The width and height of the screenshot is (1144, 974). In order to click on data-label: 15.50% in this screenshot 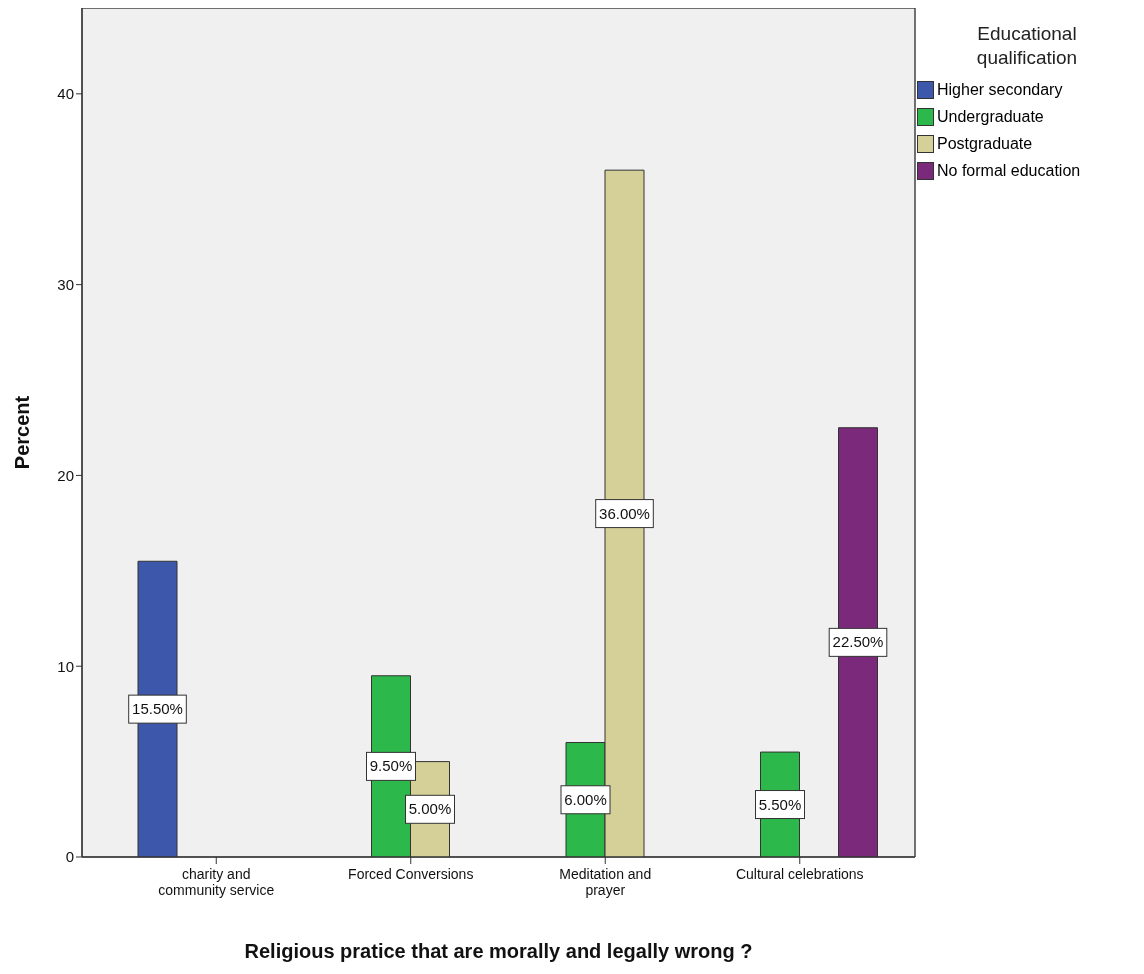, I will do `click(157, 709)`.